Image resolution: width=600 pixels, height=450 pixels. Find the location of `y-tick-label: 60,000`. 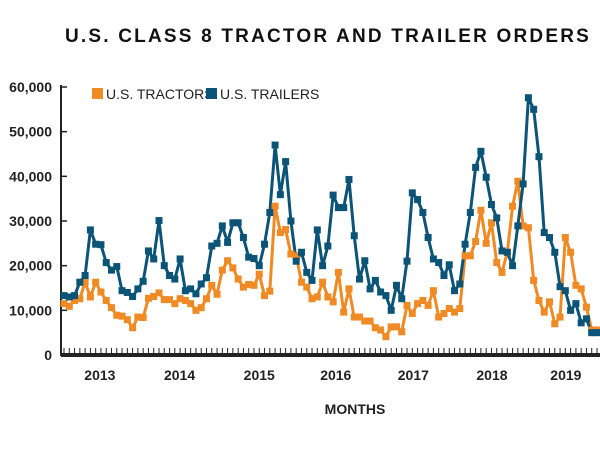

y-tick-label: 60,000 is located at coordinates (30, 87).